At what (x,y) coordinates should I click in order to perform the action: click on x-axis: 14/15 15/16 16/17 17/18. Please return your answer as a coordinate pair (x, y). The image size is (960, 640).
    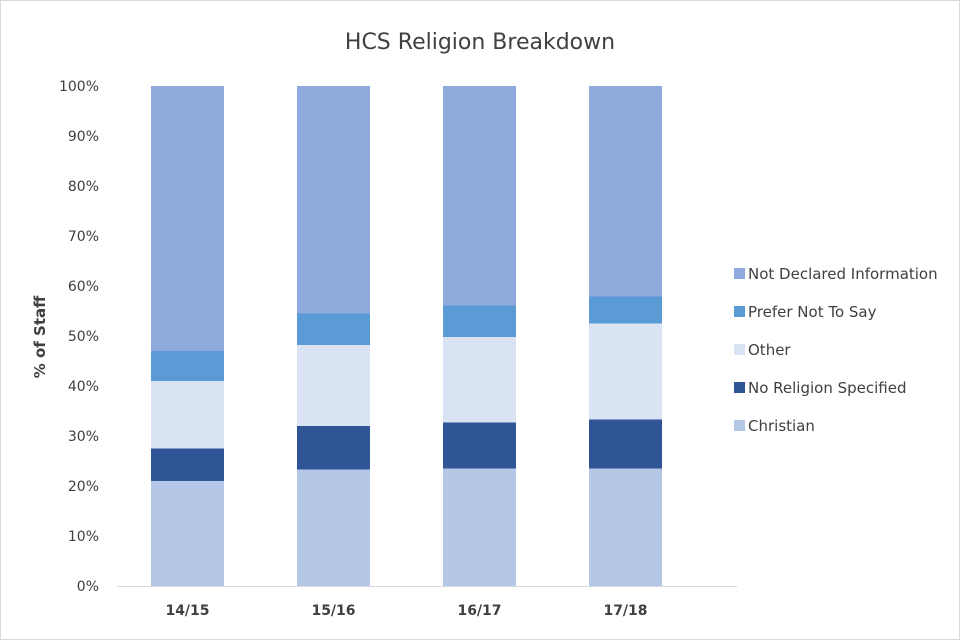
    Looking at the image, I should click on (406, 611).